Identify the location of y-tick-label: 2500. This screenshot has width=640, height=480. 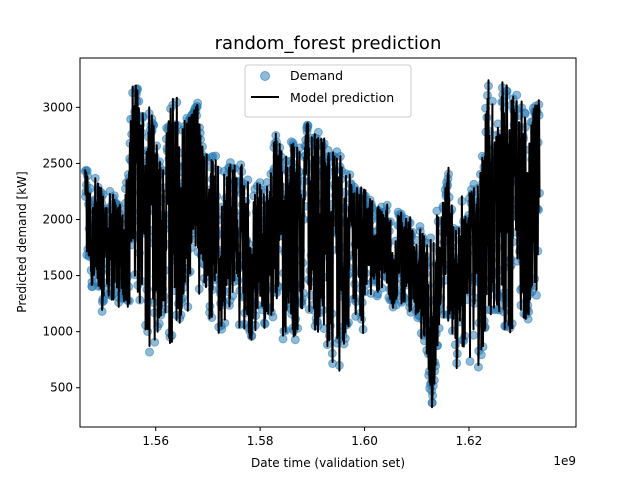
(57, 163).